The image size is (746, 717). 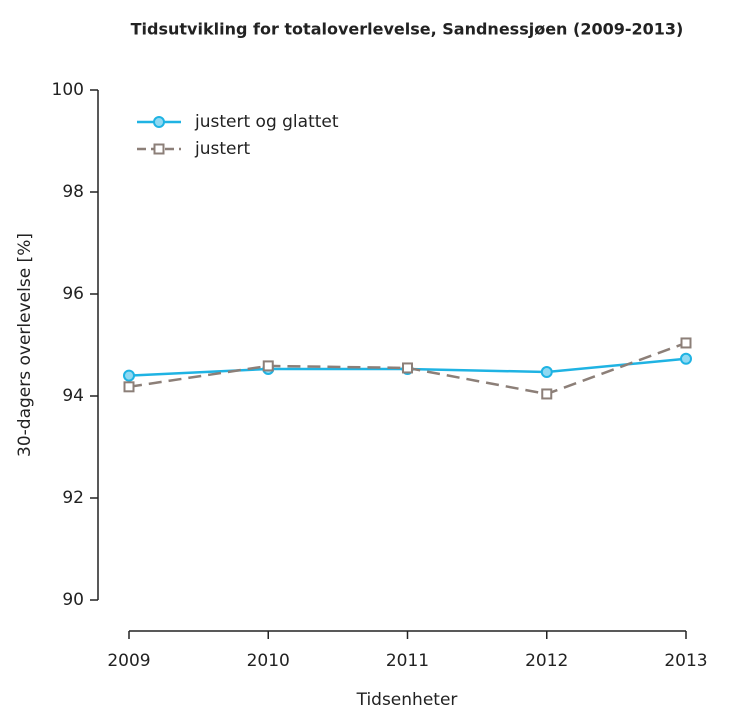 I want to click on y-tick-label: 98, so click(x=73, y=192).